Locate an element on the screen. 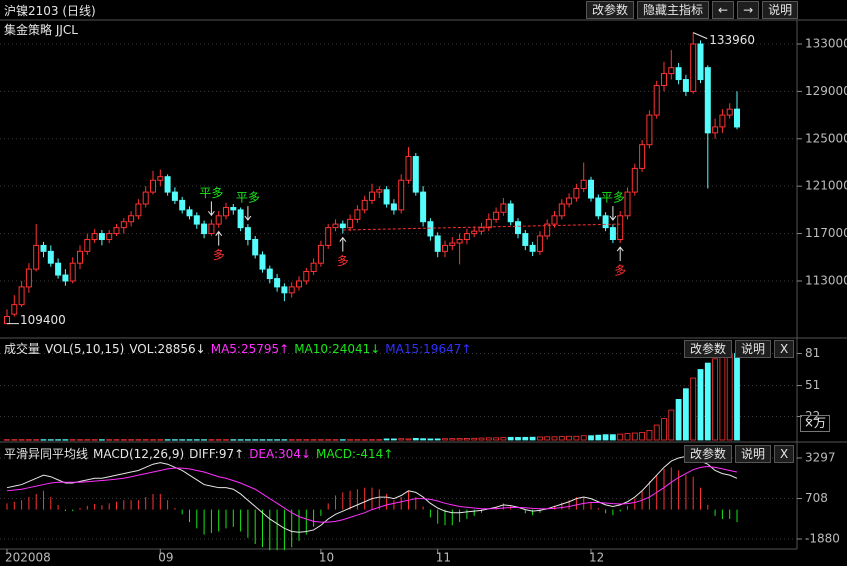  x-tick-label: 11 is located at coordinates (443, 558).